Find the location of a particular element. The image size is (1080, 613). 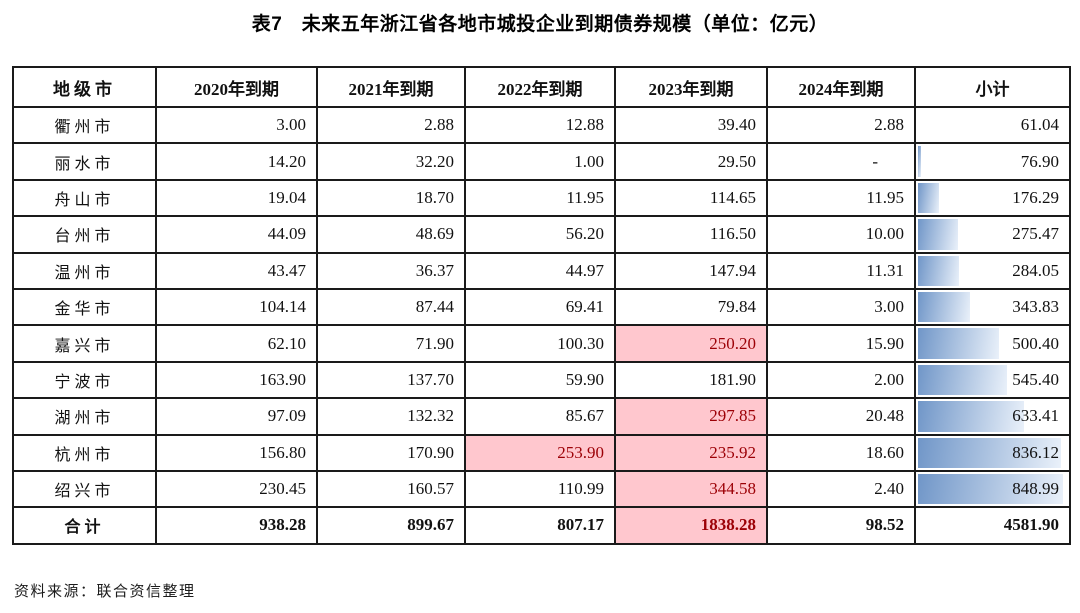

value-cell: 97.09 is located at coordinates (236, 416).